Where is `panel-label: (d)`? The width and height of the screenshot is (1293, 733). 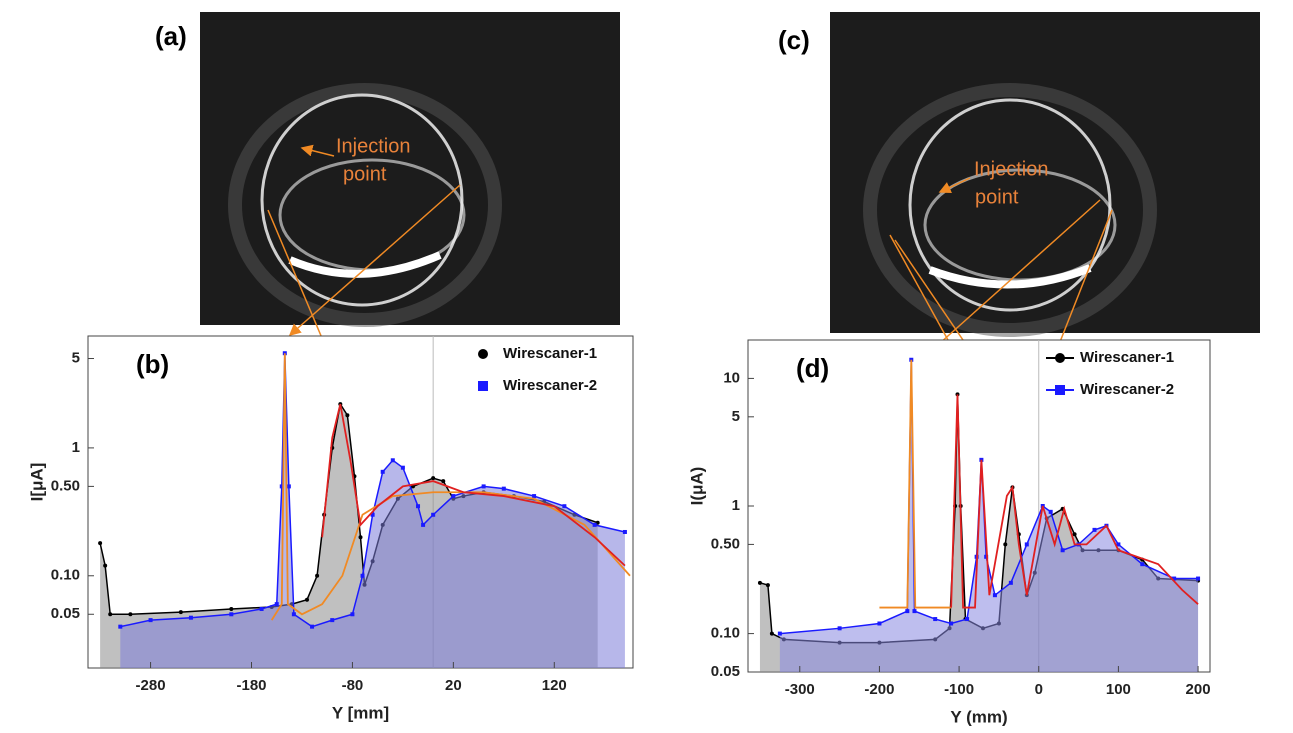 panel-label: (d) is located at coordinates (812, 368).